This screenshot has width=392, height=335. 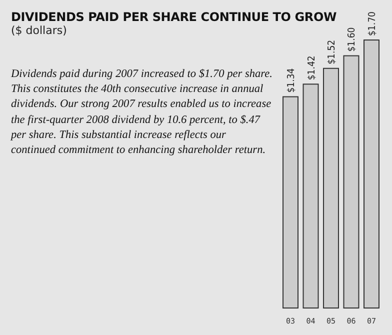 I want to click on data-label: $1.70, so click(x=372, y=24).